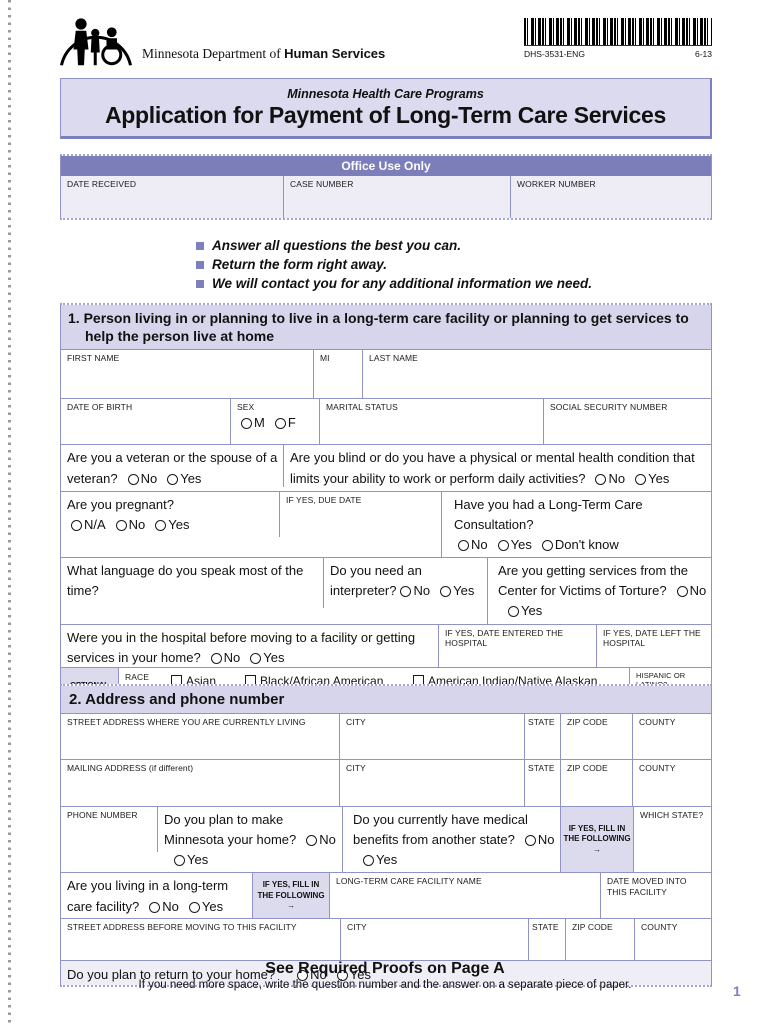 This screenshot has height=1024, width=770. I want to click on field-case-number: CASE NUMBER, so click(397, 197).